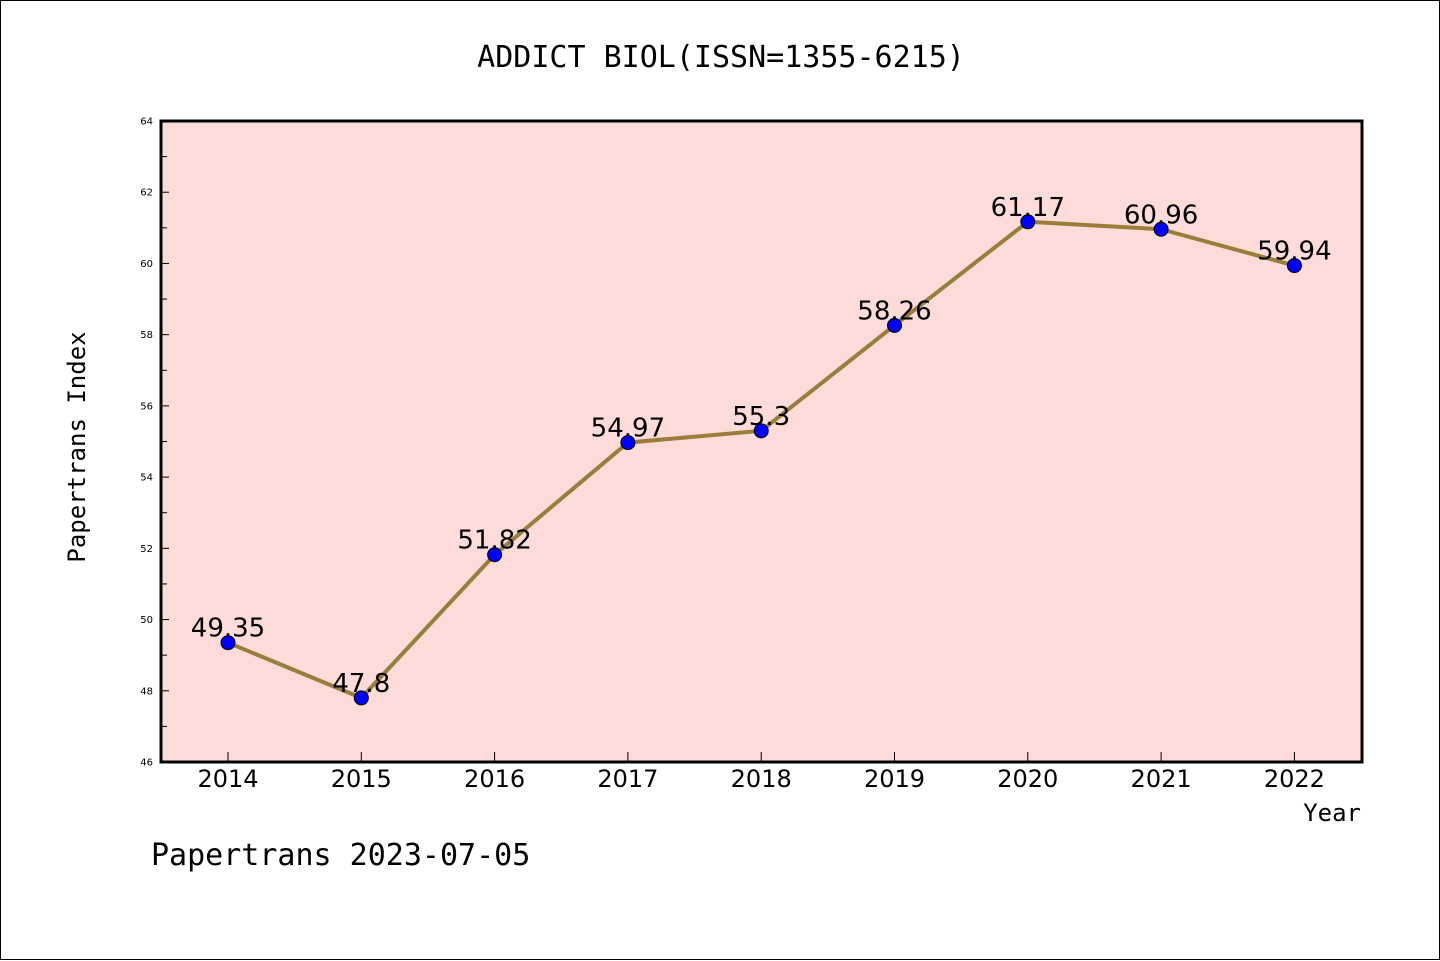 The width and height of the screenshot is (1440, 961). I want to click on y-tick-label: 46, so click(146, 763).